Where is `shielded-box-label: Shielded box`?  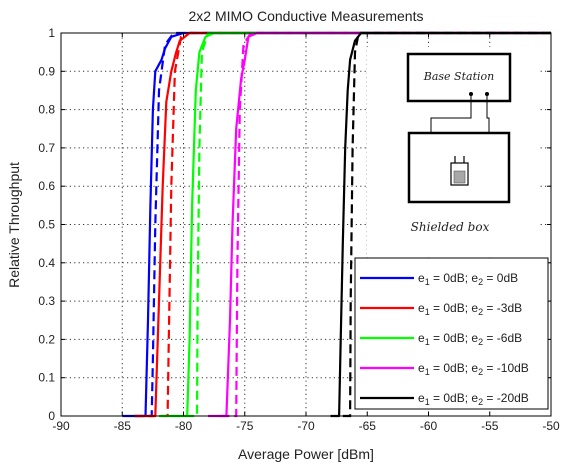
shielded-box-label: Shielded box is located at coordinates (450, 227).